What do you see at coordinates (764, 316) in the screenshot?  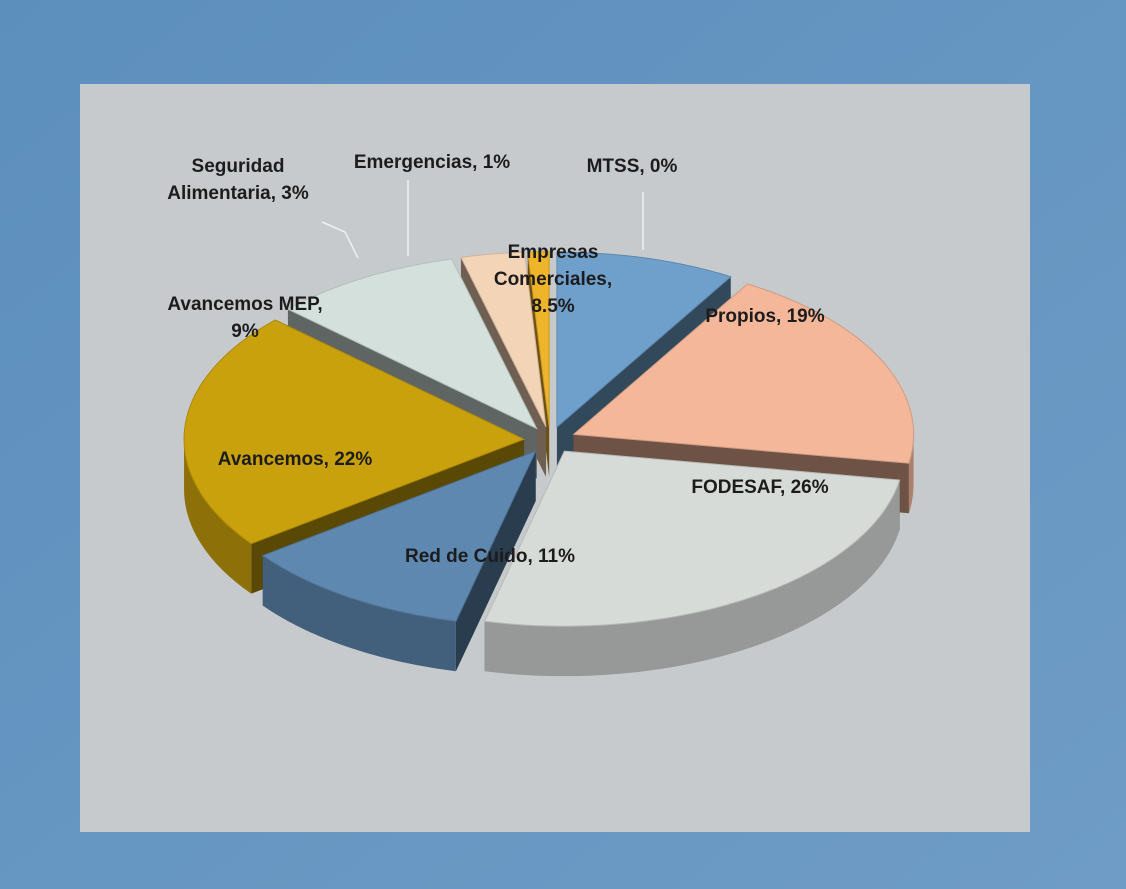 I see `data-label: Propios, 19%` at bounding box center [764, 316].